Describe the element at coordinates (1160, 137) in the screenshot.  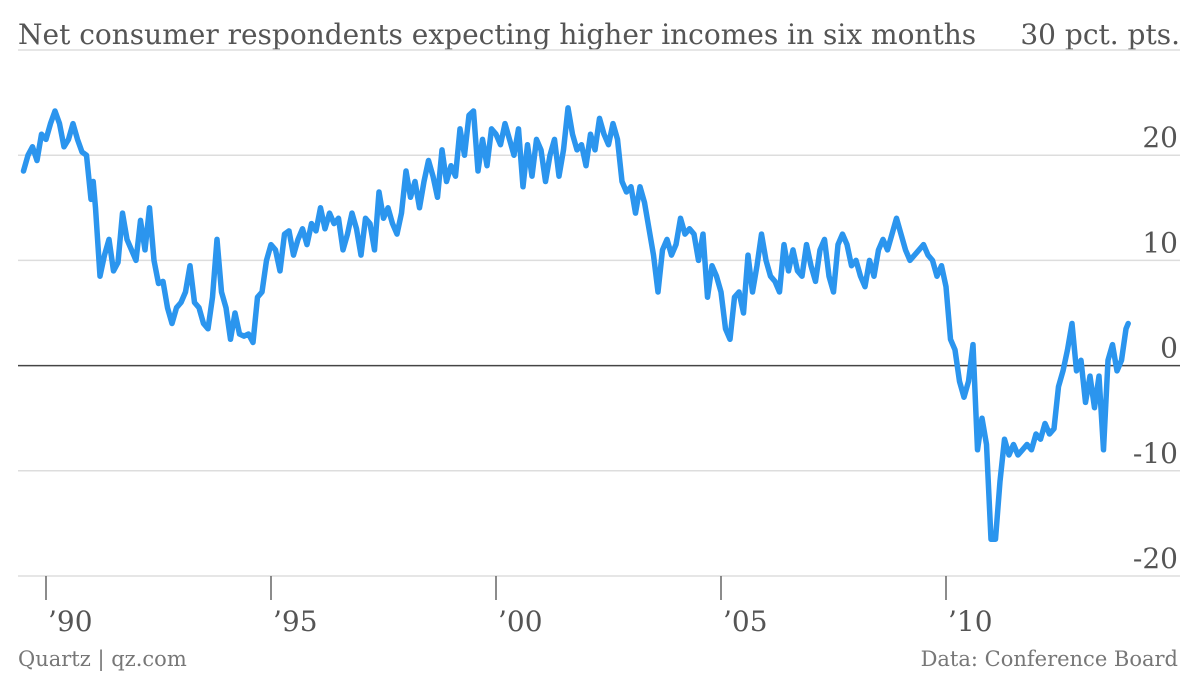
I see `y-tick-label: 20` at that location.